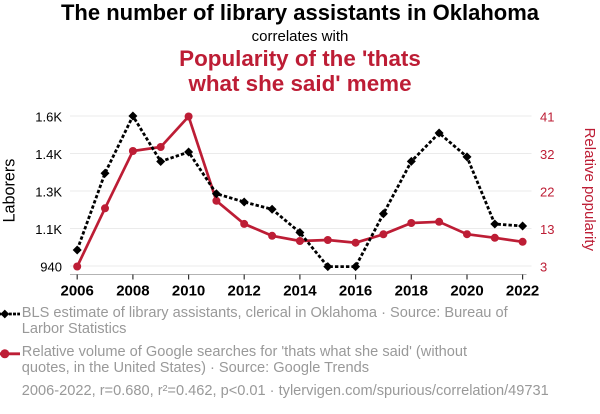  I want to click on svg-text: 2020, so click(466, 291).